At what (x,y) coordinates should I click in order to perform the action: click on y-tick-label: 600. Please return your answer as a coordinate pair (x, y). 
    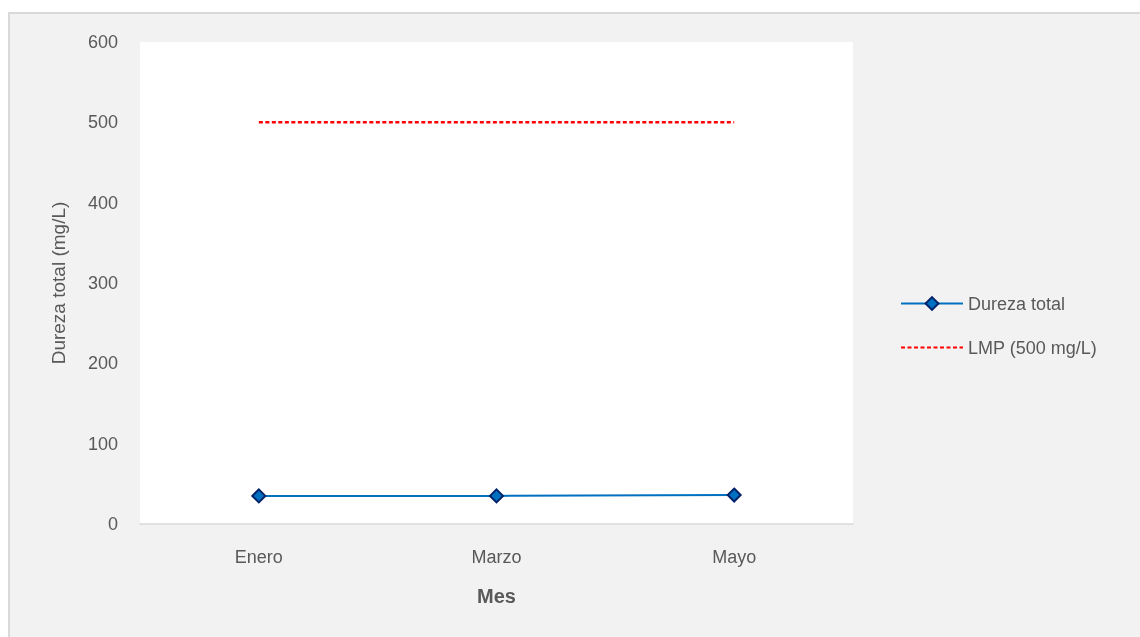
    Looking at the image, I should click on (102, 42).